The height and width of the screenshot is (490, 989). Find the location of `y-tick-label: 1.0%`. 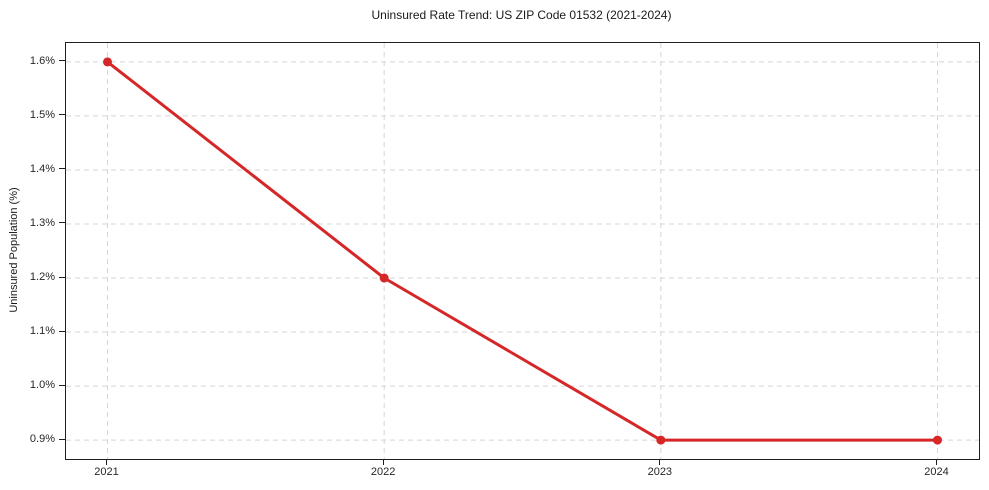

y-tick-label: 1.0% is located at coordinates (42, 385).